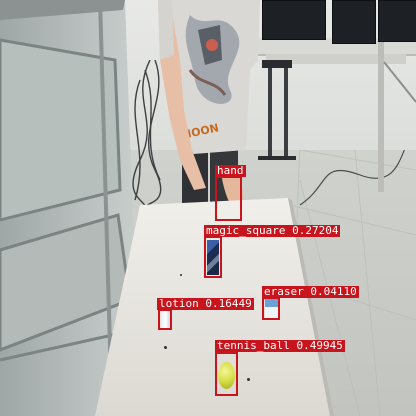 The image size is (416, 416). I want to click on detection-label-hand: hand, so click(230, 170).